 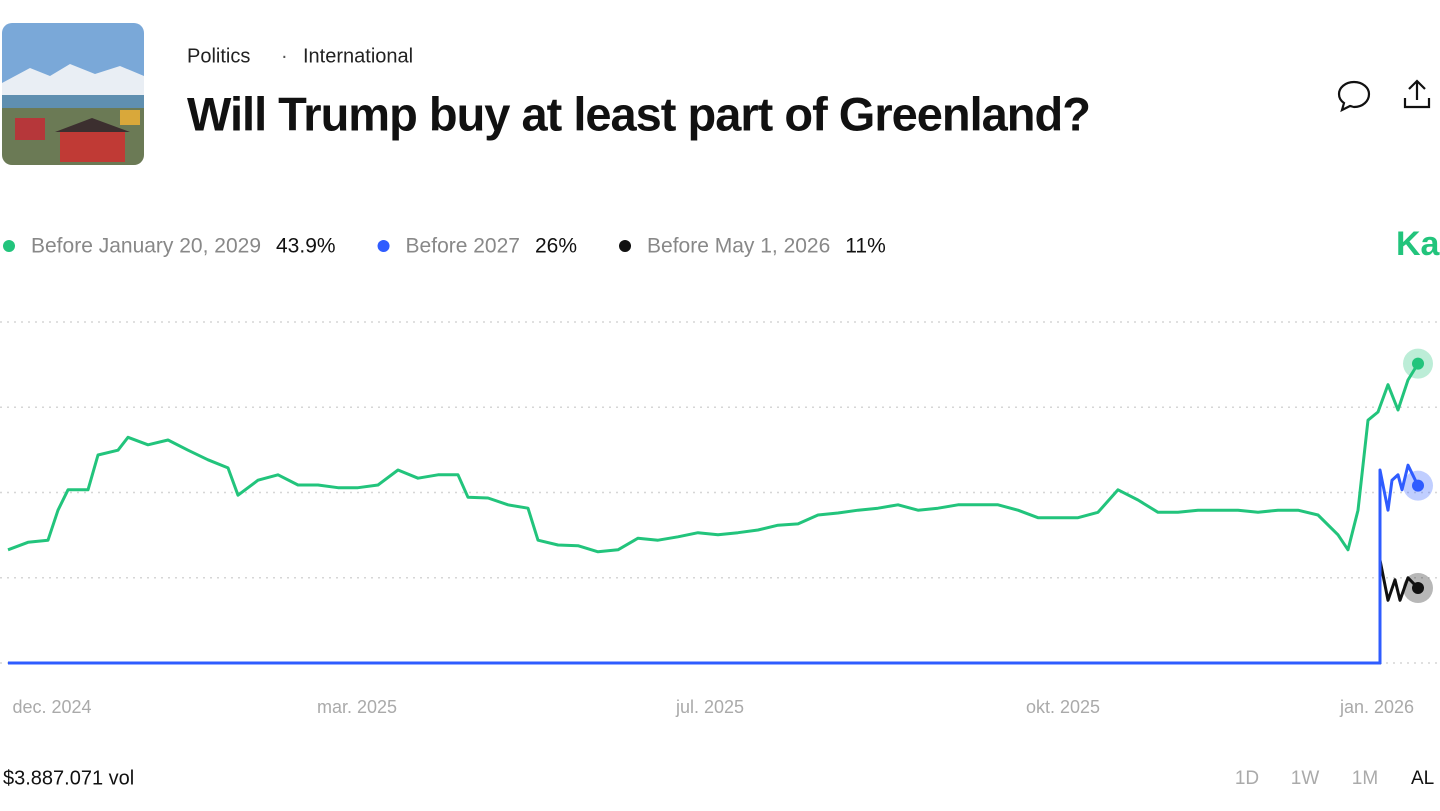 What do you see at coordinates (714, 611) in the screenshot?
I see `series-line` at bounding box center [714, 611].